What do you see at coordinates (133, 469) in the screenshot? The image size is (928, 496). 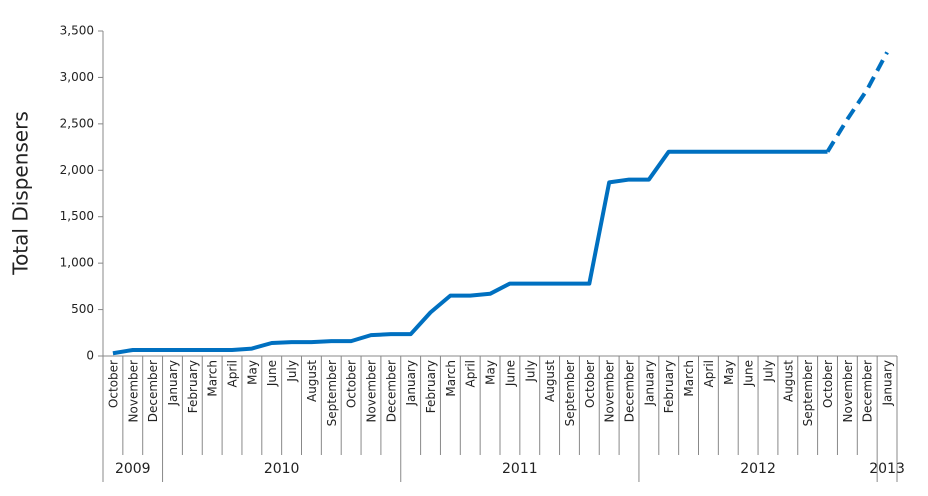 I see `year-label: 2009` at bounding box center [133, 469].